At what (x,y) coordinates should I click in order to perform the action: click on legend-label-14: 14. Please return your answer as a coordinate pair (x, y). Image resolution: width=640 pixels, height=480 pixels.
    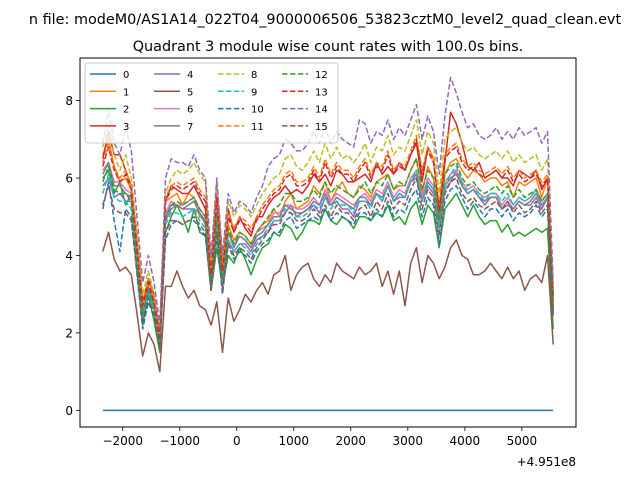
    Looking at the image, I should click on (321, 110).